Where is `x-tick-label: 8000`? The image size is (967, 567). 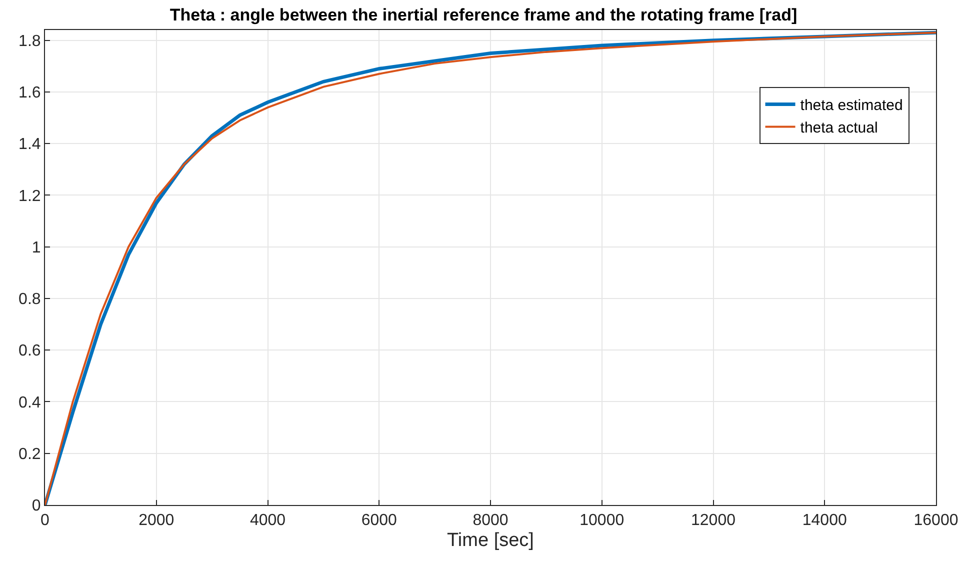
x-tick-label: 8000 is located at coordinates (490, 521).